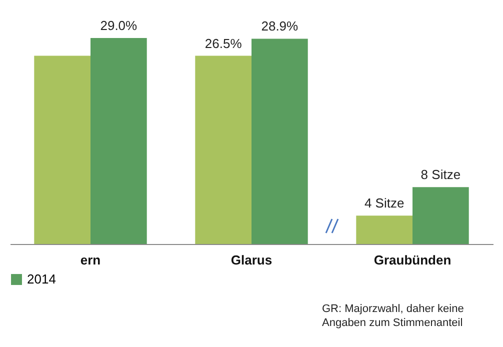 The height and width of the screenshot is (347, 503). Describe the element at coordinates (413, 260) in the screenshot. I see `x-tick-label: Graubünden` at that location.